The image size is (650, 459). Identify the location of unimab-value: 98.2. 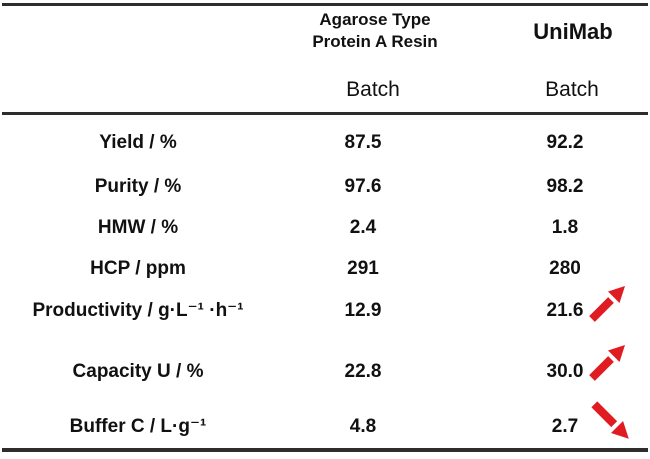
(565, 186).